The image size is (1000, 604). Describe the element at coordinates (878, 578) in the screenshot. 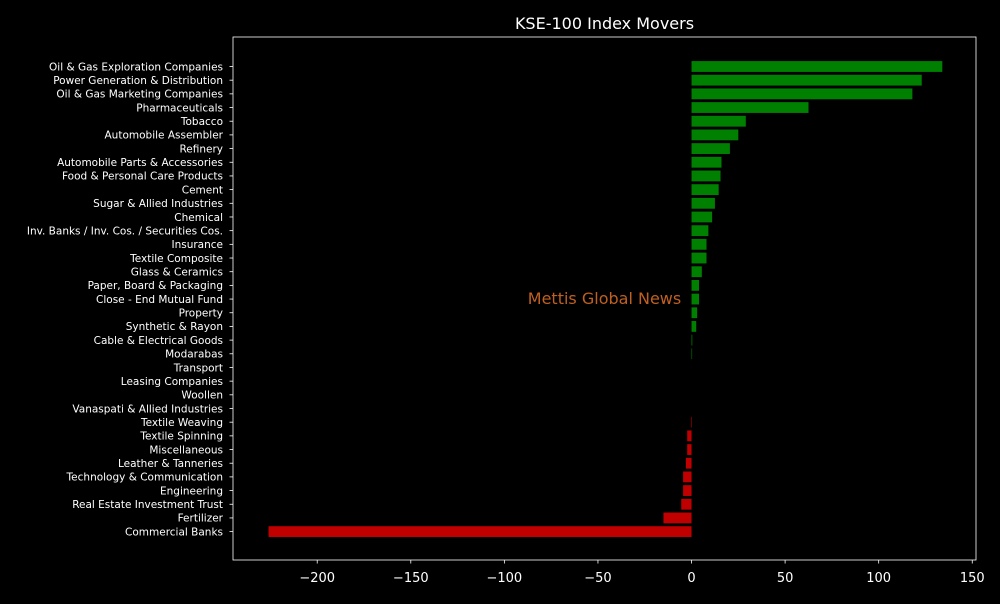

I see `x-tick-label: 100` at that location.